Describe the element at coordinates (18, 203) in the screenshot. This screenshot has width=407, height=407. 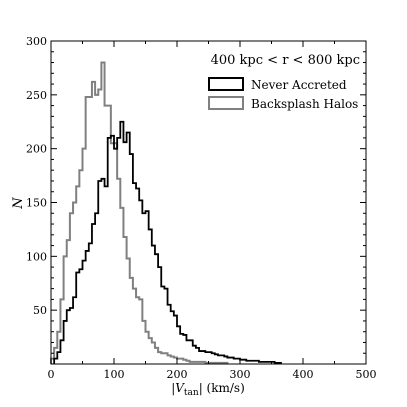
I see `y-axis-label: N` at that location.